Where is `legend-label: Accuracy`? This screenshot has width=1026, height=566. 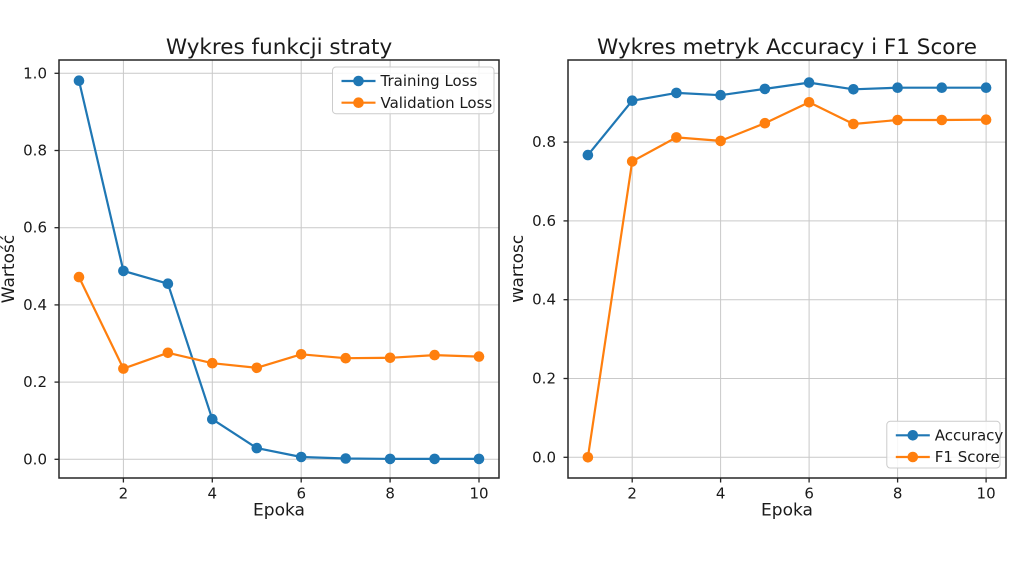
legend-label: Accuracy is located at coordinates (969, 436).